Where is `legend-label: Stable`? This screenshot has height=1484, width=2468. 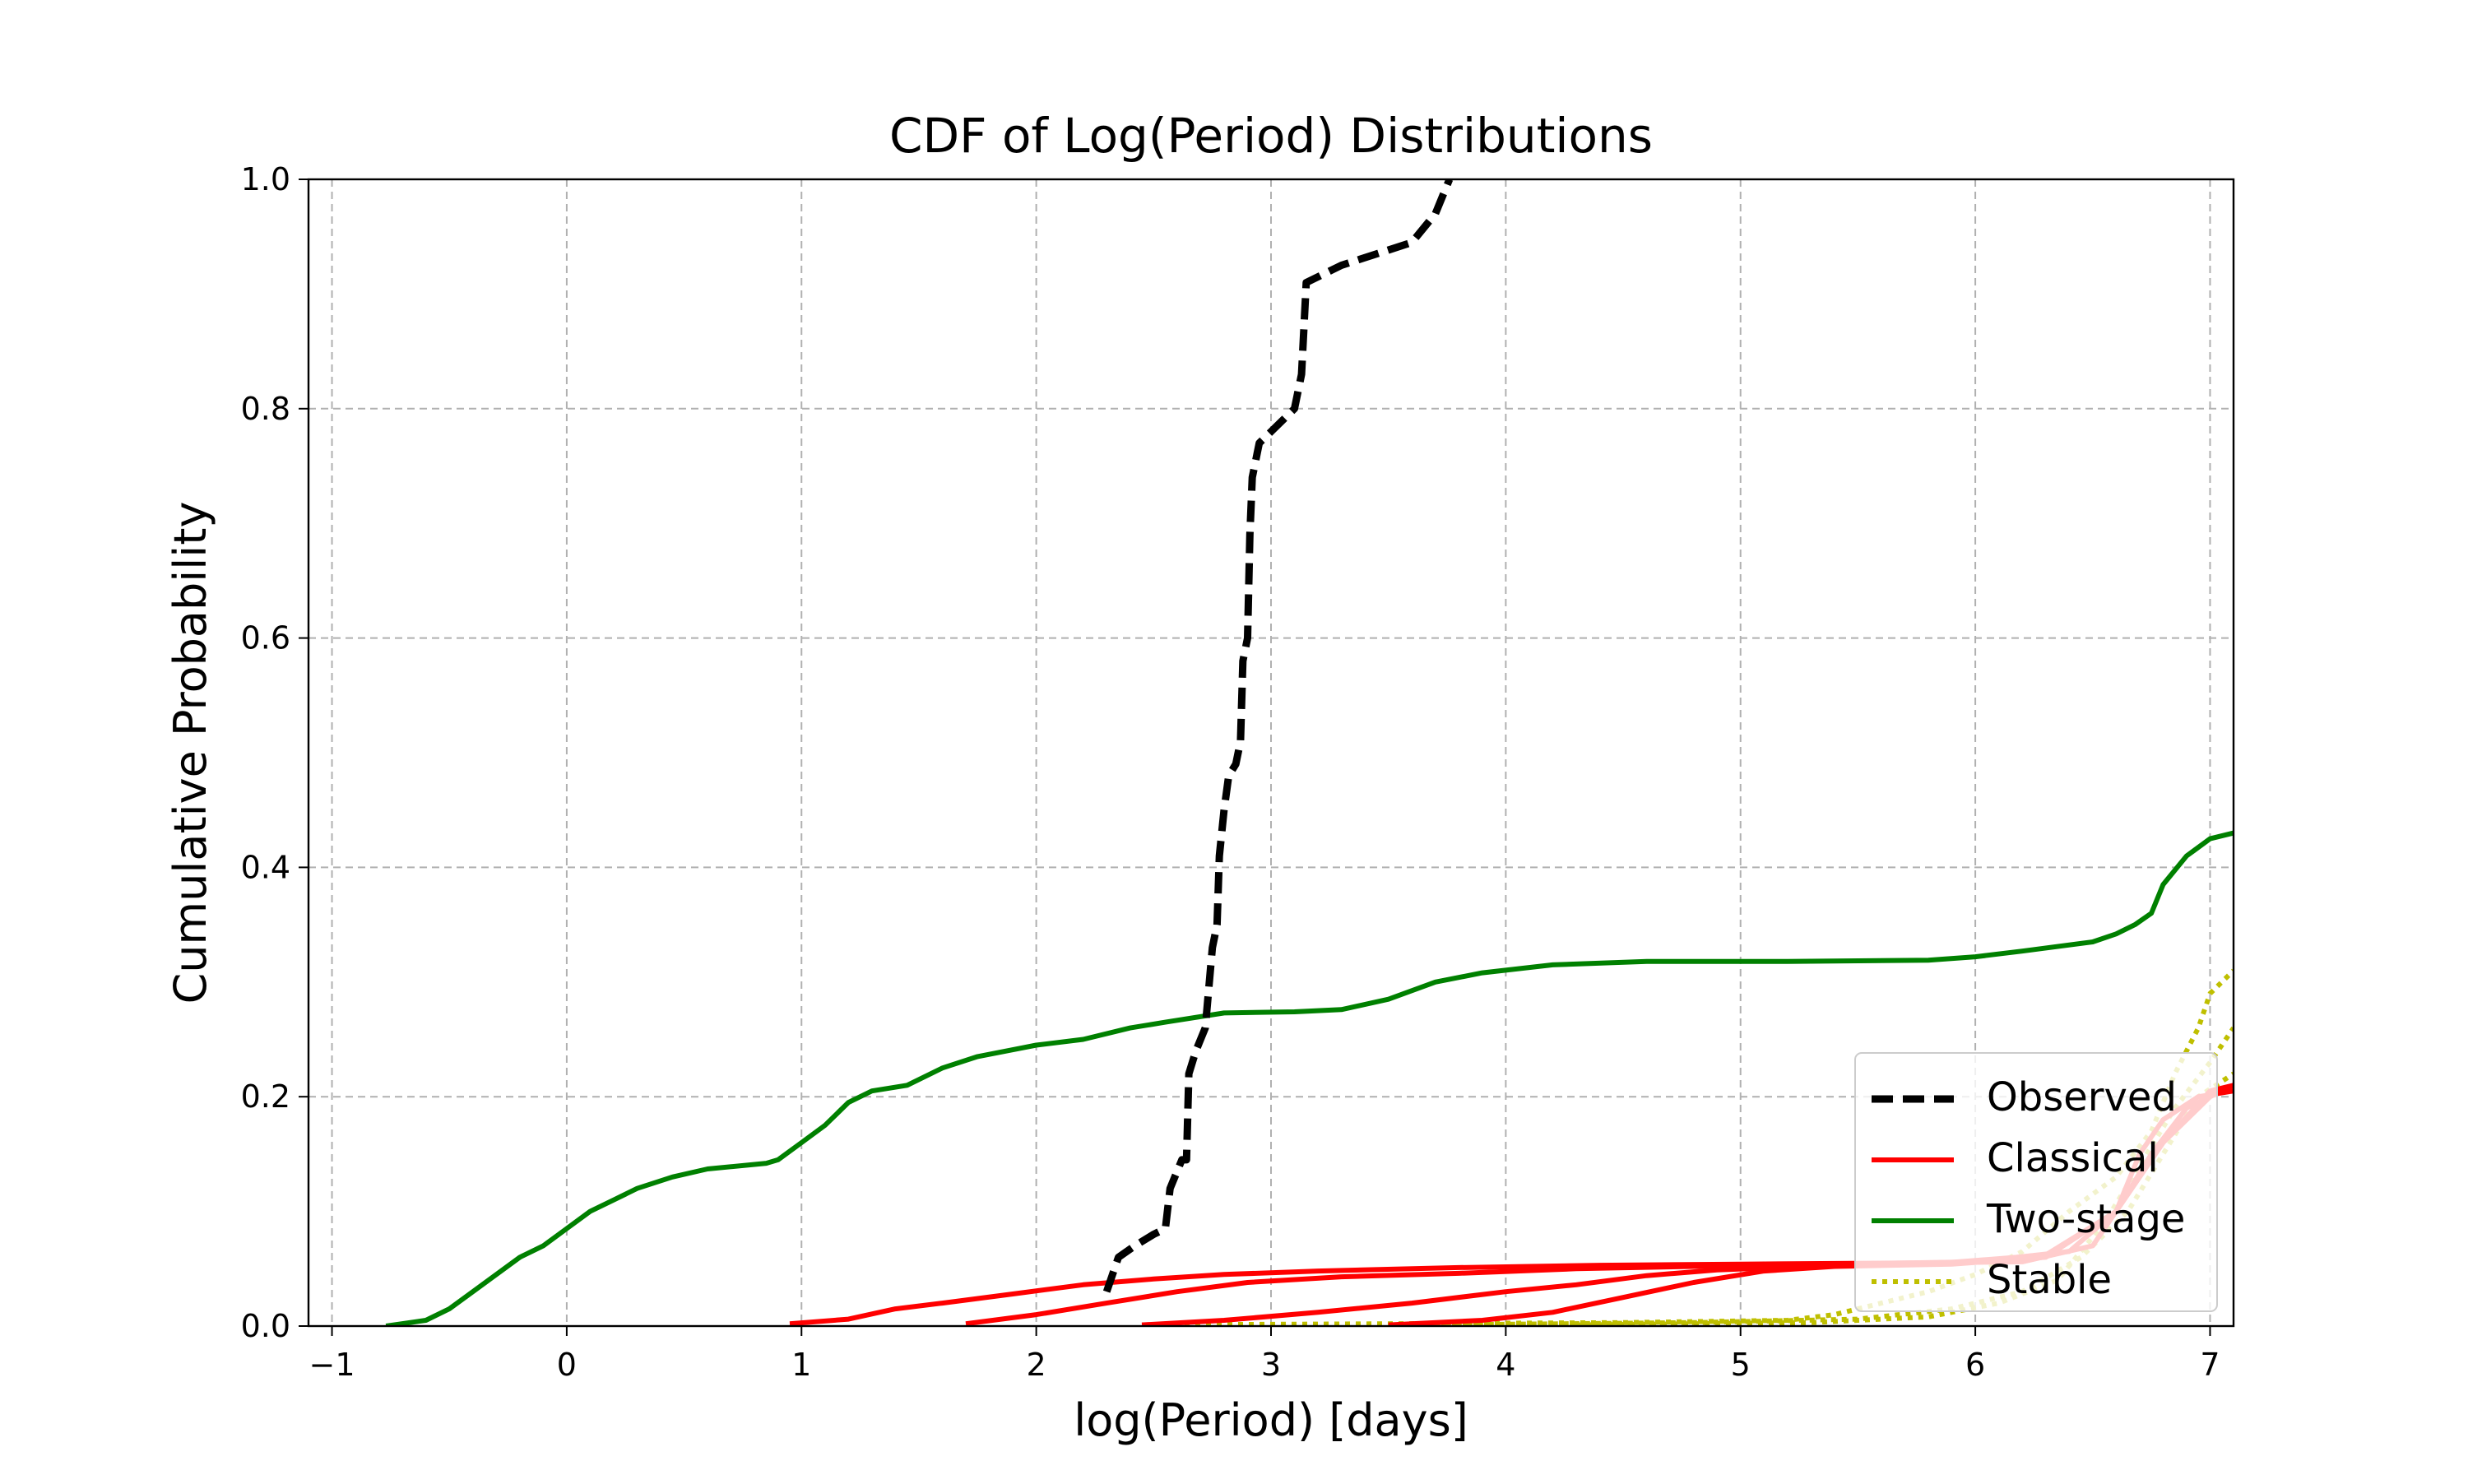
legend-label: Stable is located at coordinates (2049, 1280).